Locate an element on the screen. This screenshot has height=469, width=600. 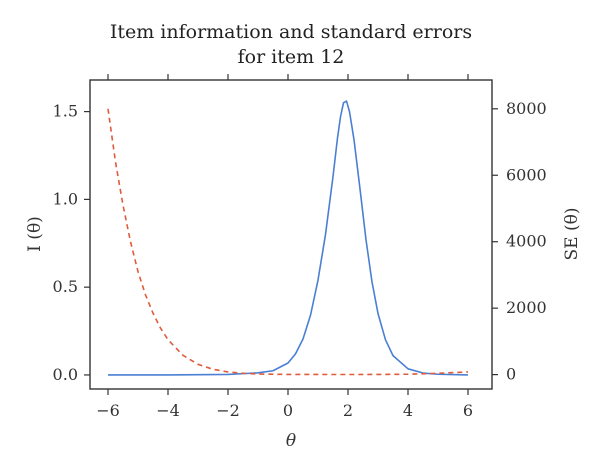
y-axis-right: 0 2000 4000 6000 8000 is located at coordinates (519, 241).